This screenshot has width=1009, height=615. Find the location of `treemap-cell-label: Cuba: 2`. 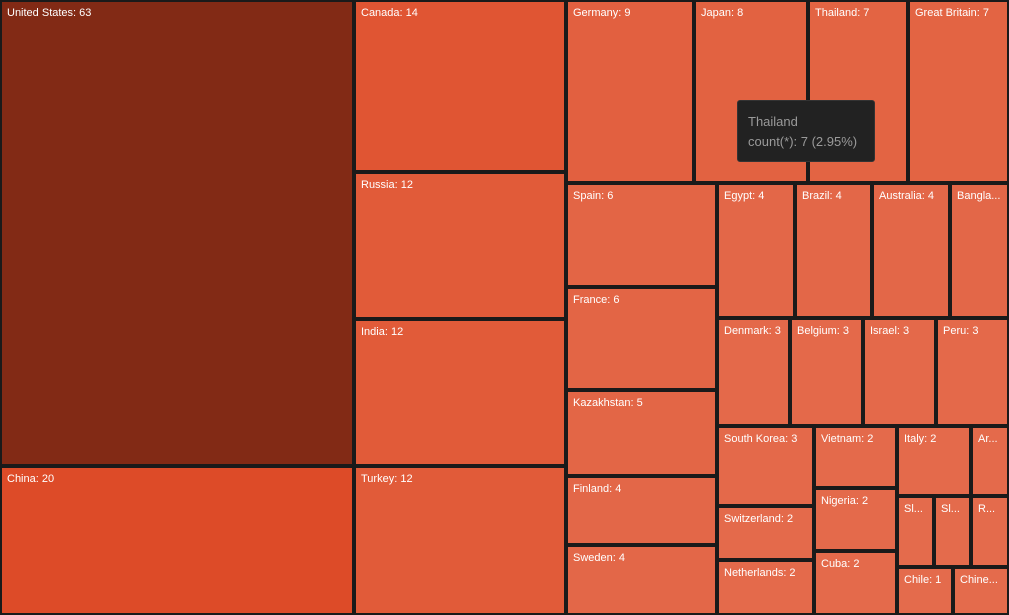

treemap-cell-label: Cuba: 2 is located at coordinates (840, 564).